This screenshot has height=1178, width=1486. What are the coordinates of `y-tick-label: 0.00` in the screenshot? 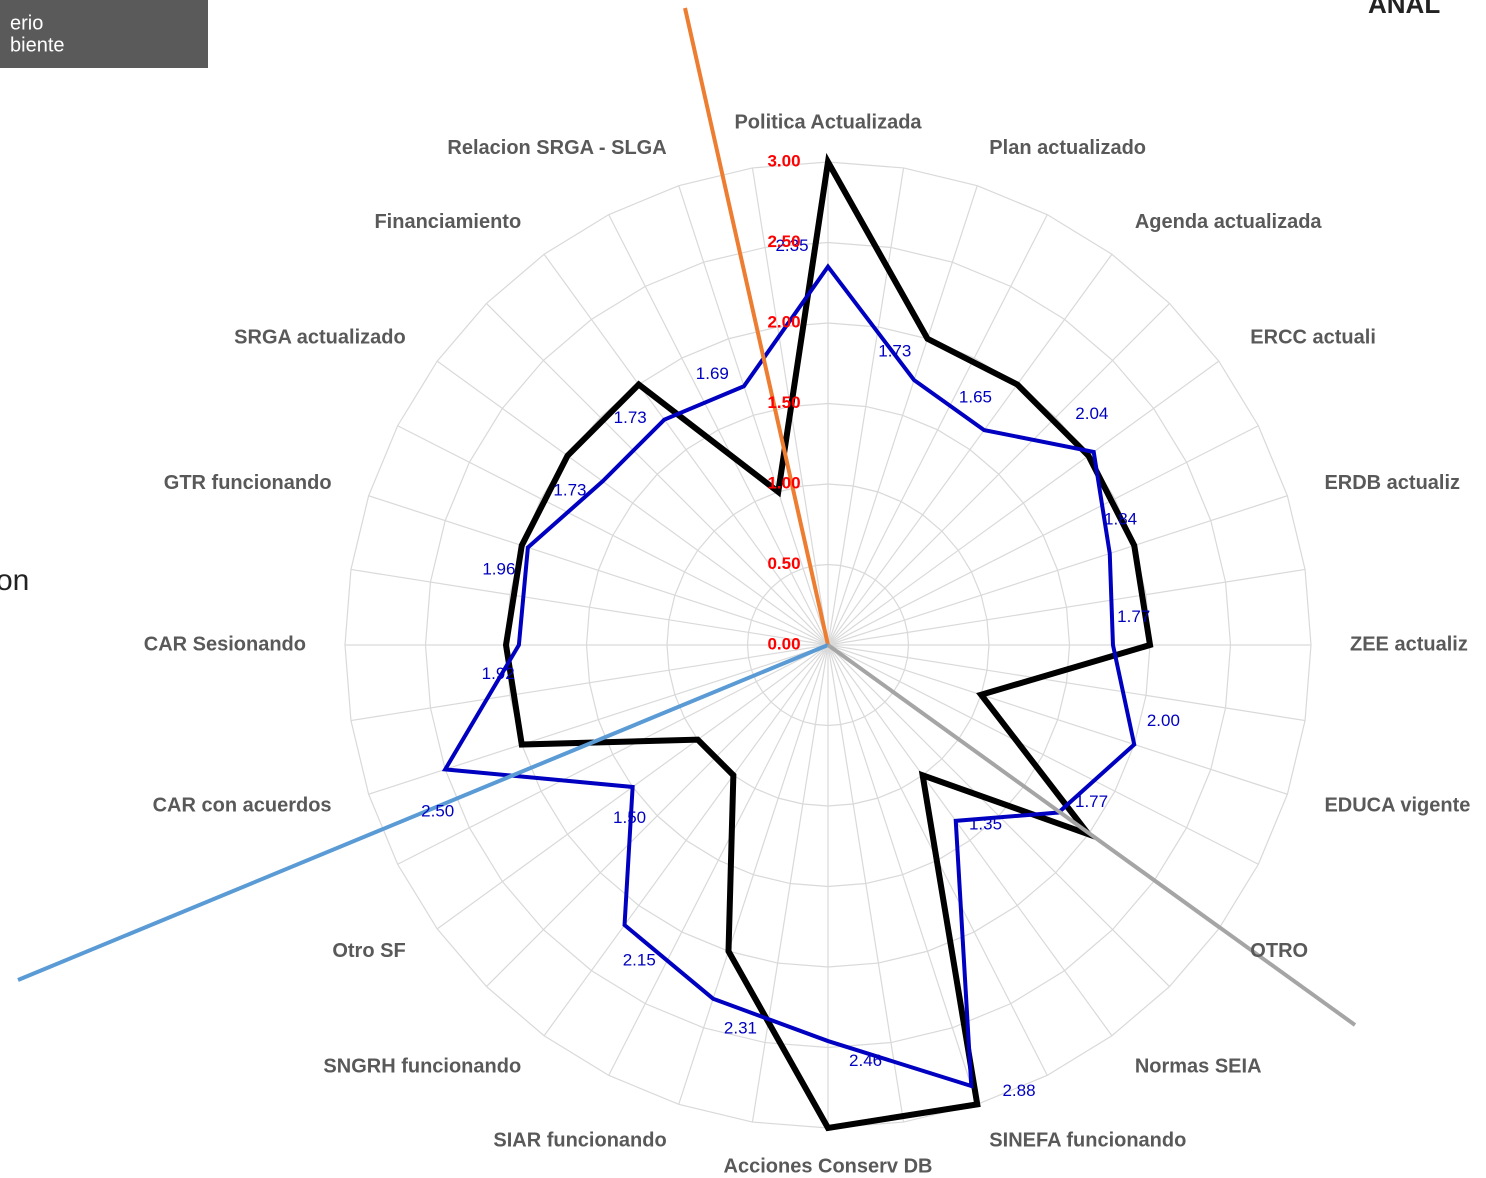 It's located at (783, 643).